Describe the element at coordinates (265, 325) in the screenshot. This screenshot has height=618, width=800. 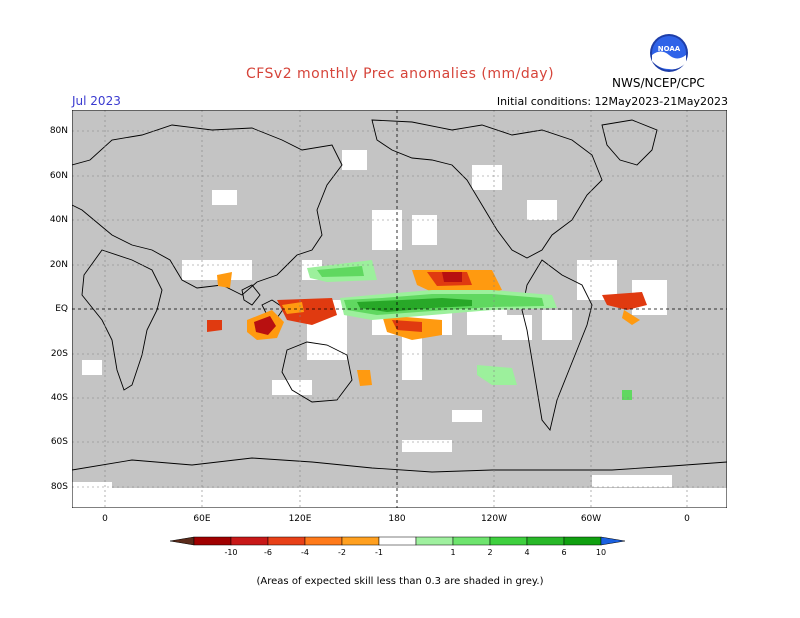
I see `dry-strong-indian-ocean` at that location.